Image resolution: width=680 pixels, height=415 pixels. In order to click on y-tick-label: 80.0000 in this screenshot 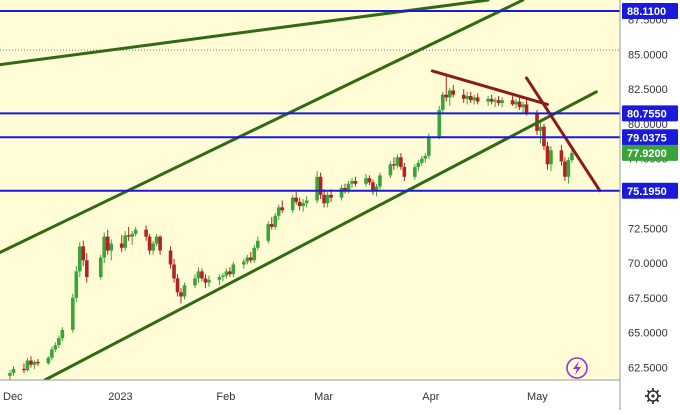, I will do `click(648, 125)`.